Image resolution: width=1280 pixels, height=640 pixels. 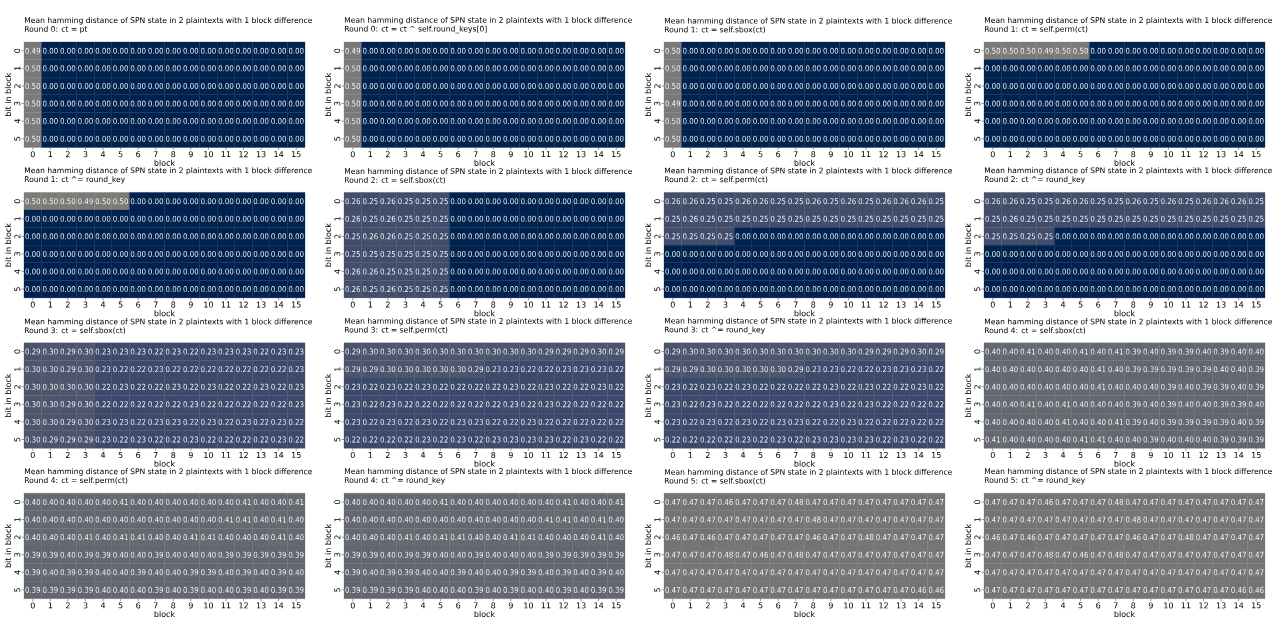 What do you see at coordinates (760, 454) in the screenshot?
I see `x-tick-label: 5` at bounding box center [760, 454].